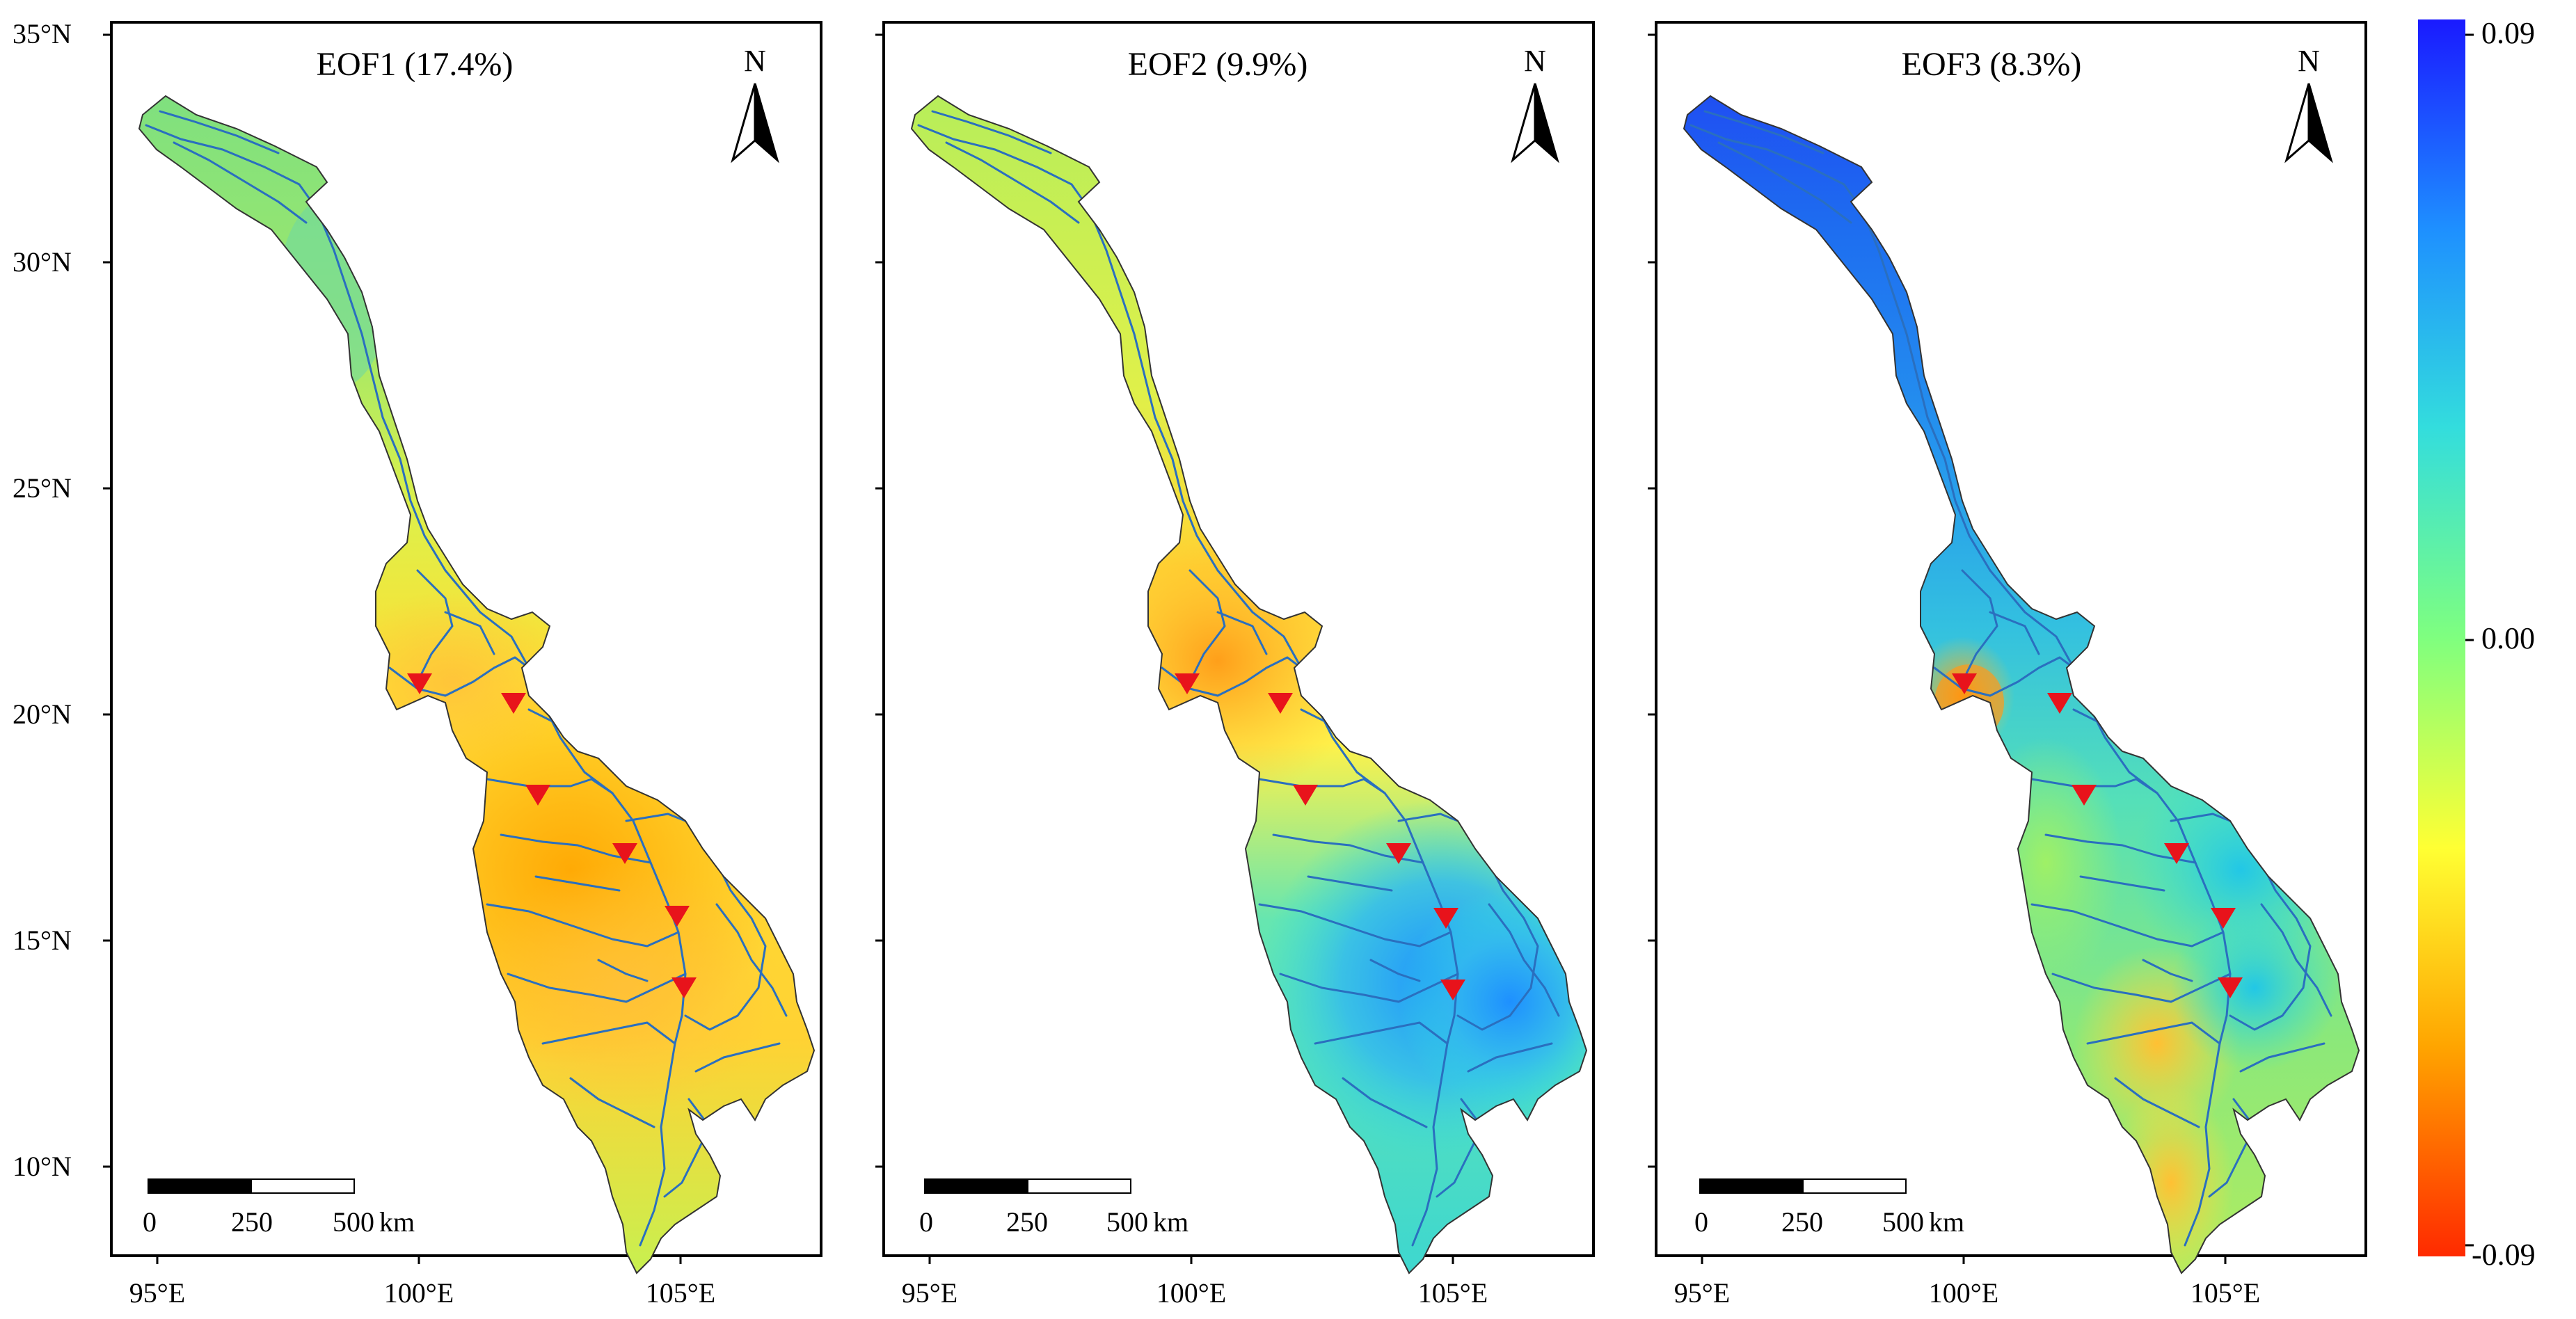 The height and width of the screenshot is (1319, 2576). Describe the element at coordinates (2508, 638) in the screenshot. I see `colorbar-mid-label: 0.00` at that location.